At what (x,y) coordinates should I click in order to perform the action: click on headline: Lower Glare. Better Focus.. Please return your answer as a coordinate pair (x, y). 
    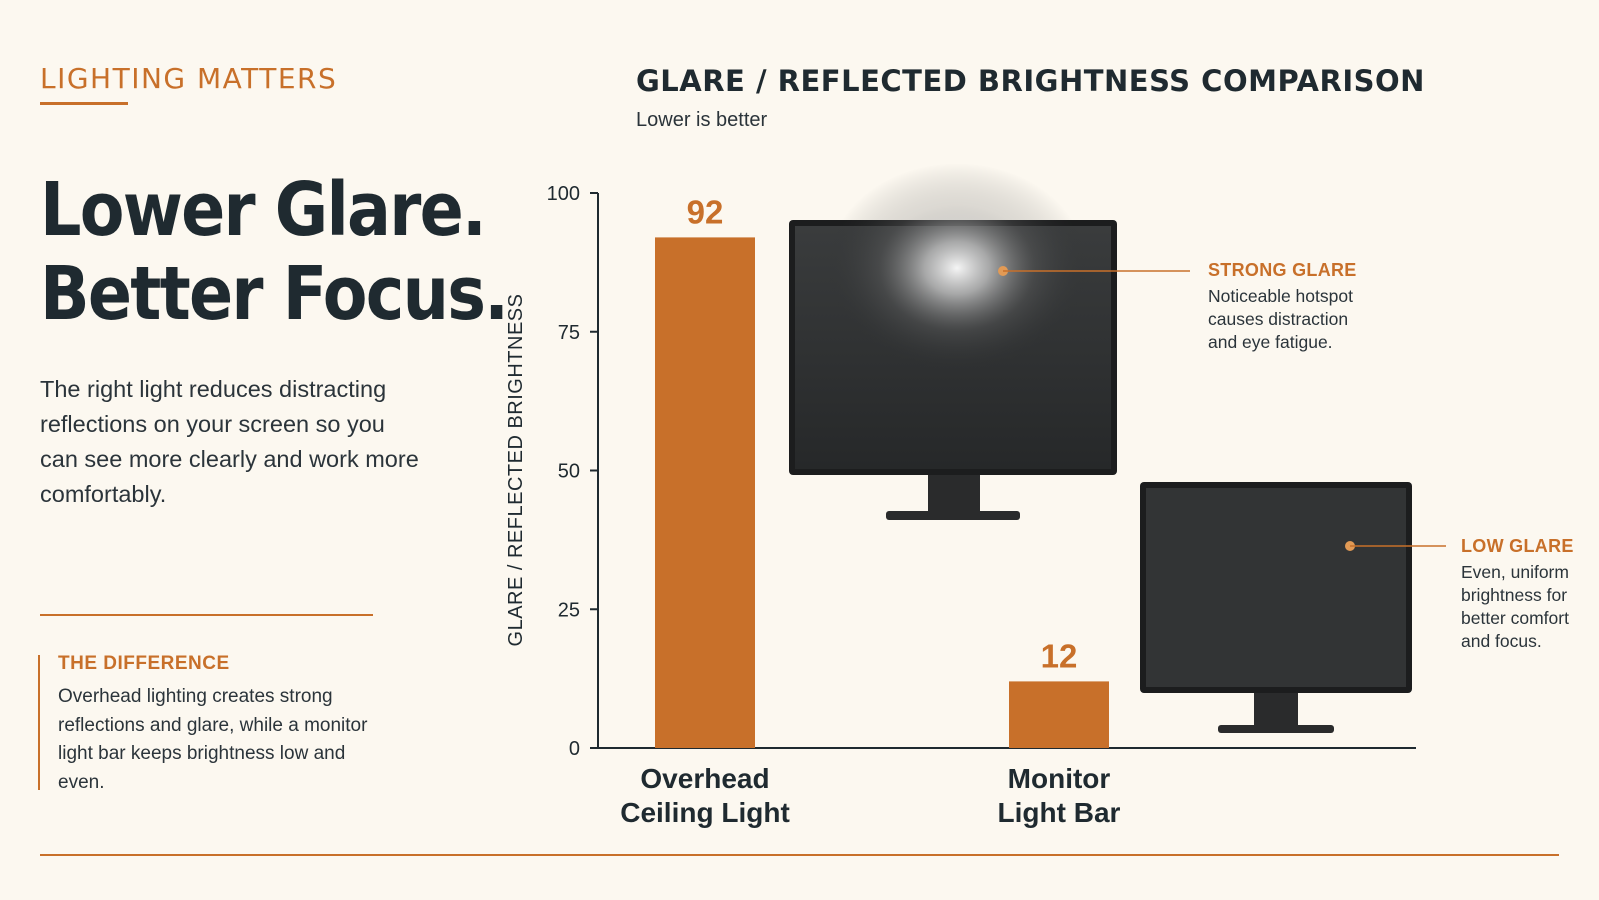
    Looking at the image, I should click on (274, 252).